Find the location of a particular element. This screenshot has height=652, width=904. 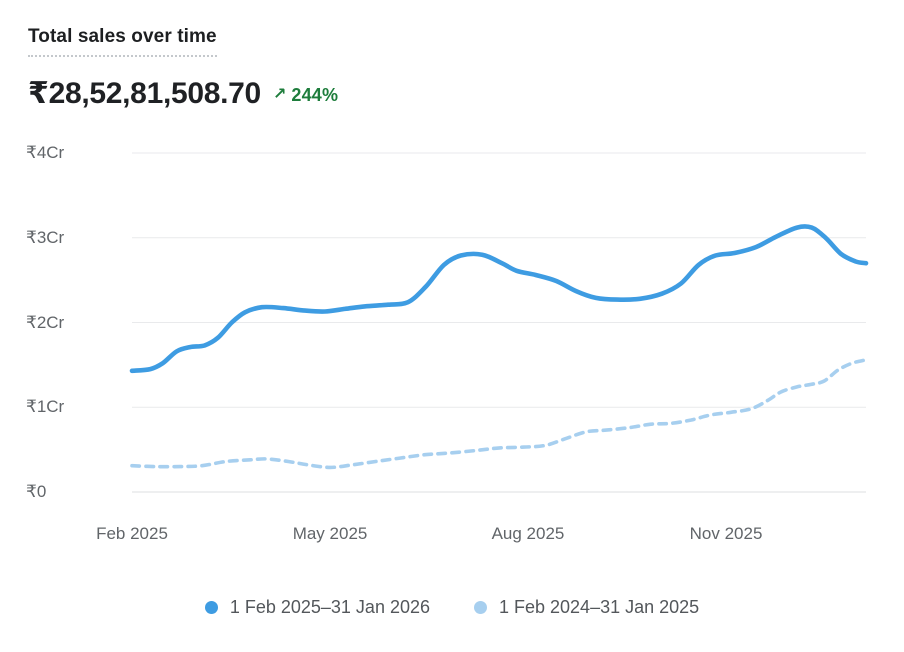

legend-dot-comparison-icon is located at coordinates (480, 607).